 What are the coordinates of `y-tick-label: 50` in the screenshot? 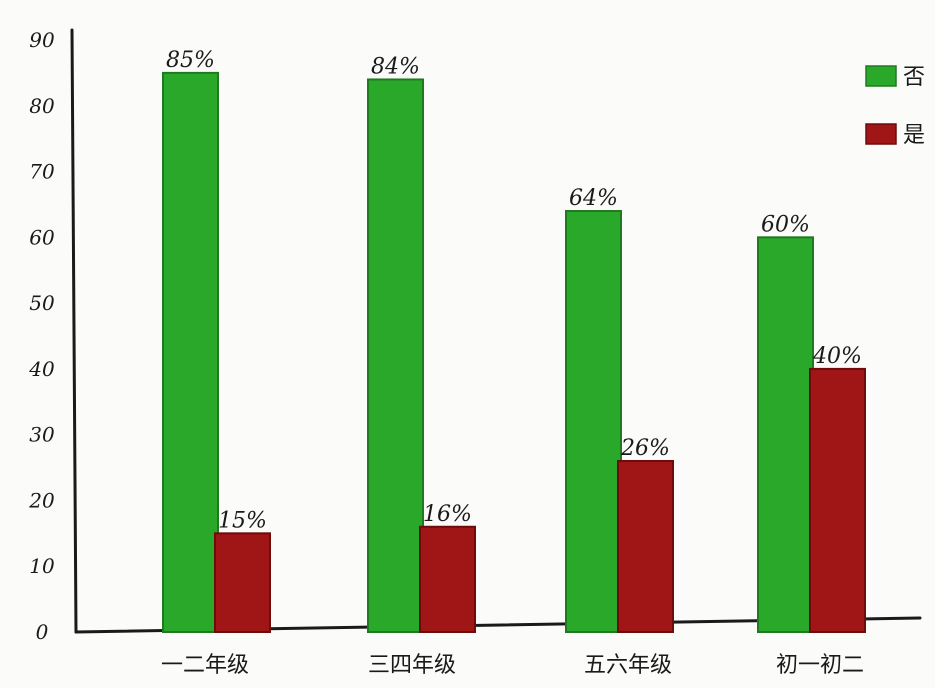 It's located at (42, 303).